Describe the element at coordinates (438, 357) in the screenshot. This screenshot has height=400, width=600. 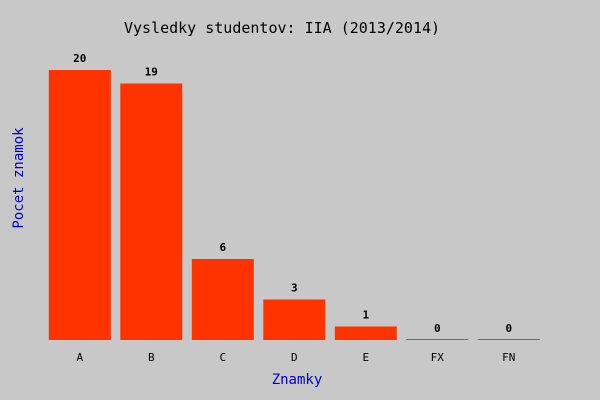
I see `x-tick-fx: FX` at that location.